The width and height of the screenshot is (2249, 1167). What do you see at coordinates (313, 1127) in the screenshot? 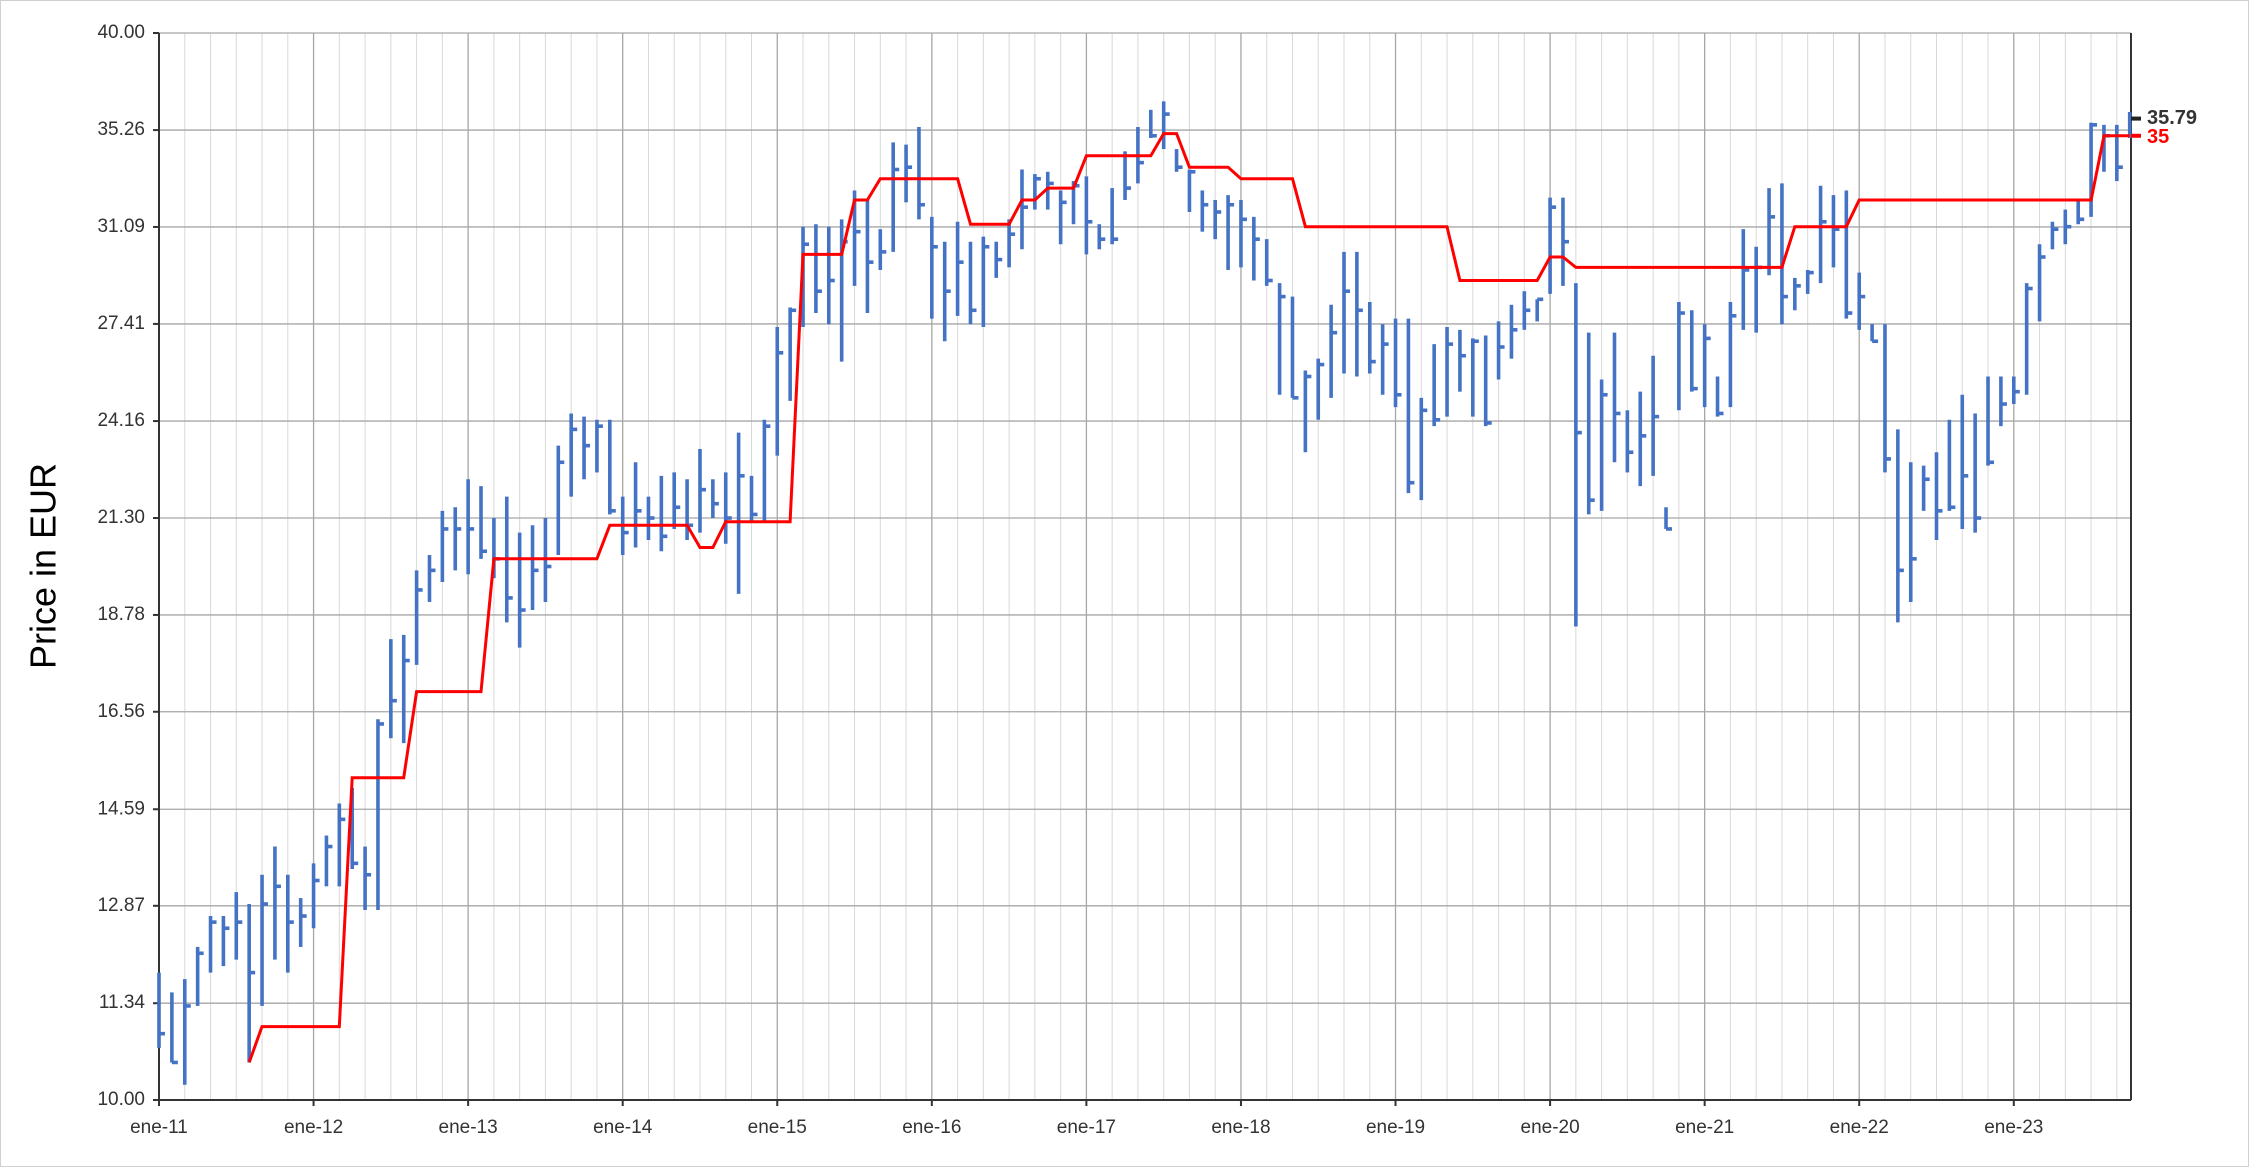
I see `x-tick-label: ene-12` at bounding box center [313, 1127].